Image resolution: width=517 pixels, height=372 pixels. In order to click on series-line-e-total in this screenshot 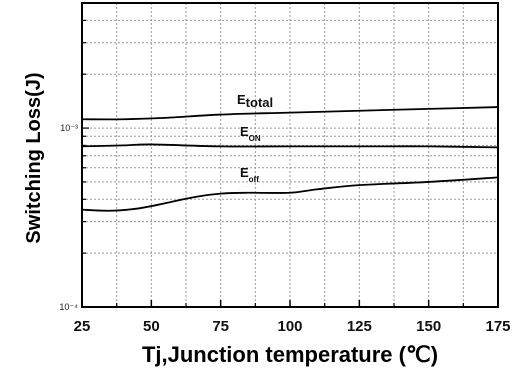, I will do `click(290, 113)`.